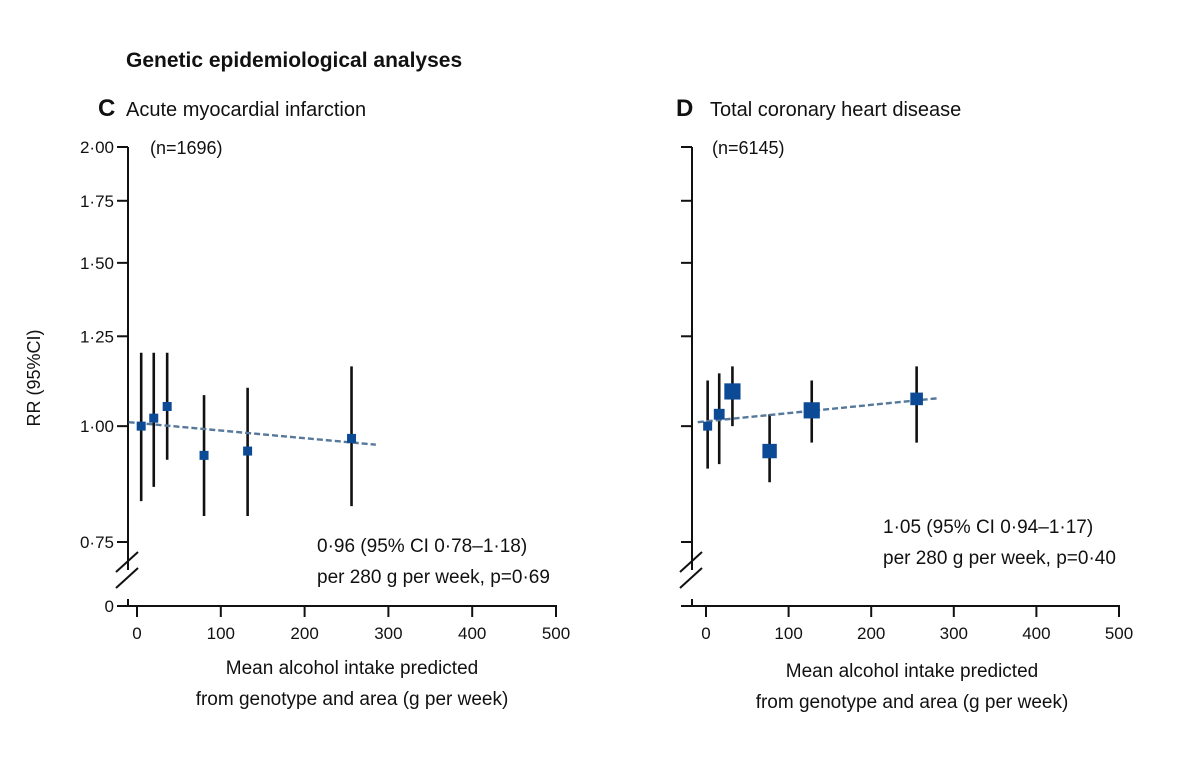  I want to click on figure-title: Genetic epidemiological analyses, so click(294, 60).